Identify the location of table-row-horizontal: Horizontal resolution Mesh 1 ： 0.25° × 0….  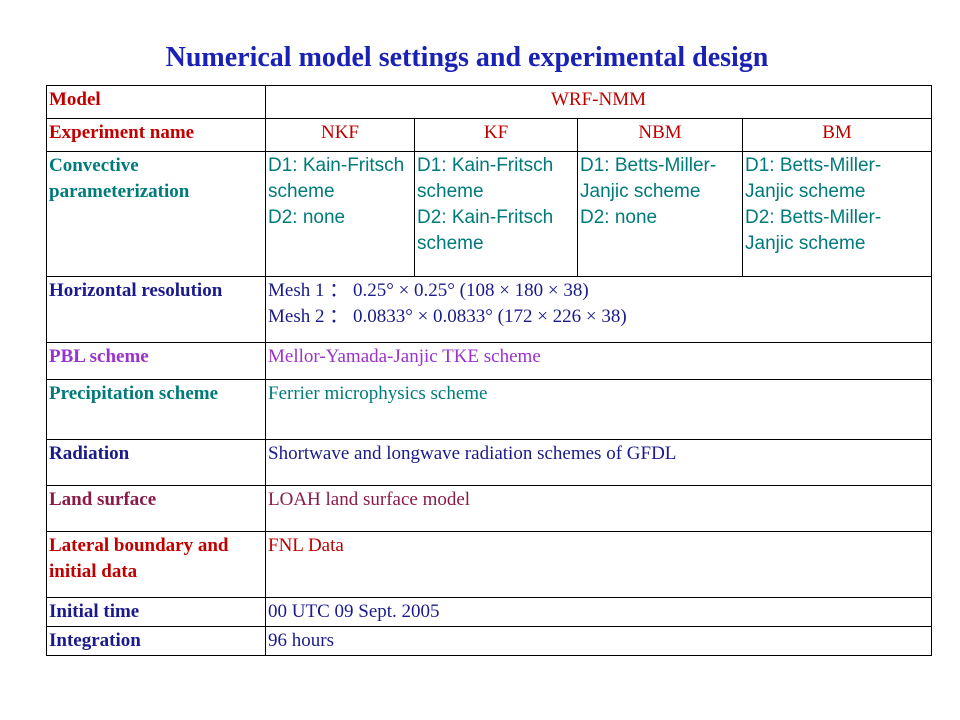
(489, 309).